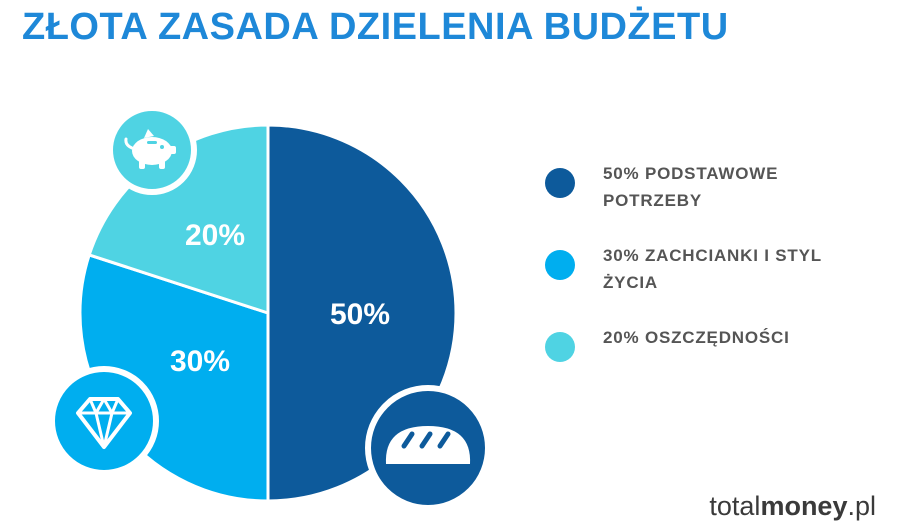 This screenshot has height=528, width=898. I want to click on legend-label-basic-needs: 50% PODSTAWOWE POTRZEBY, so click(691, 187).